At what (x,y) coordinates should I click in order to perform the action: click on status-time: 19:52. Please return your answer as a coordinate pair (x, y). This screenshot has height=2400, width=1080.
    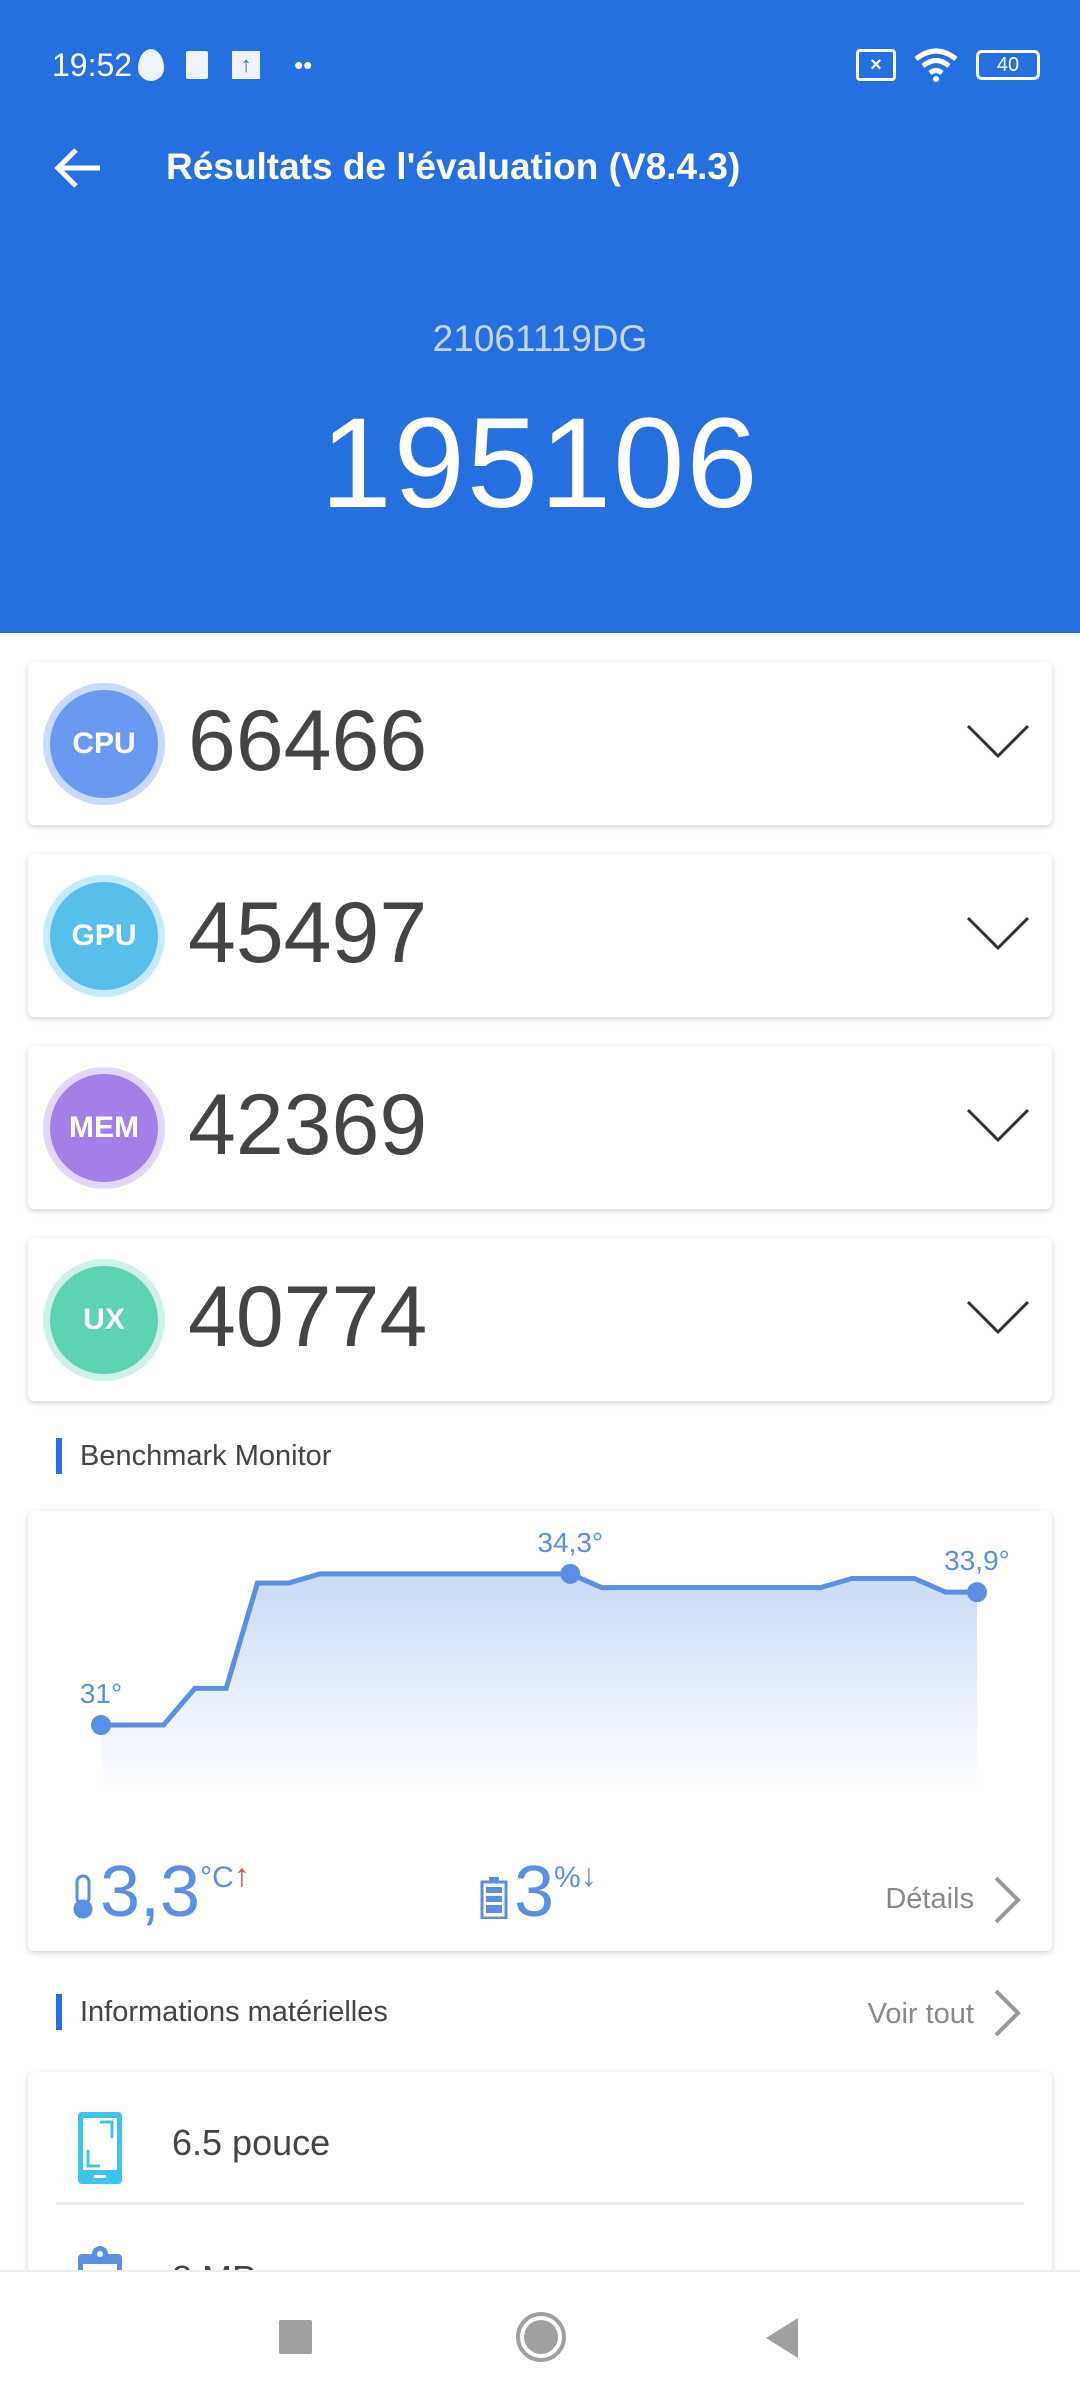
    Looking at the image, I should click on (92, 64).